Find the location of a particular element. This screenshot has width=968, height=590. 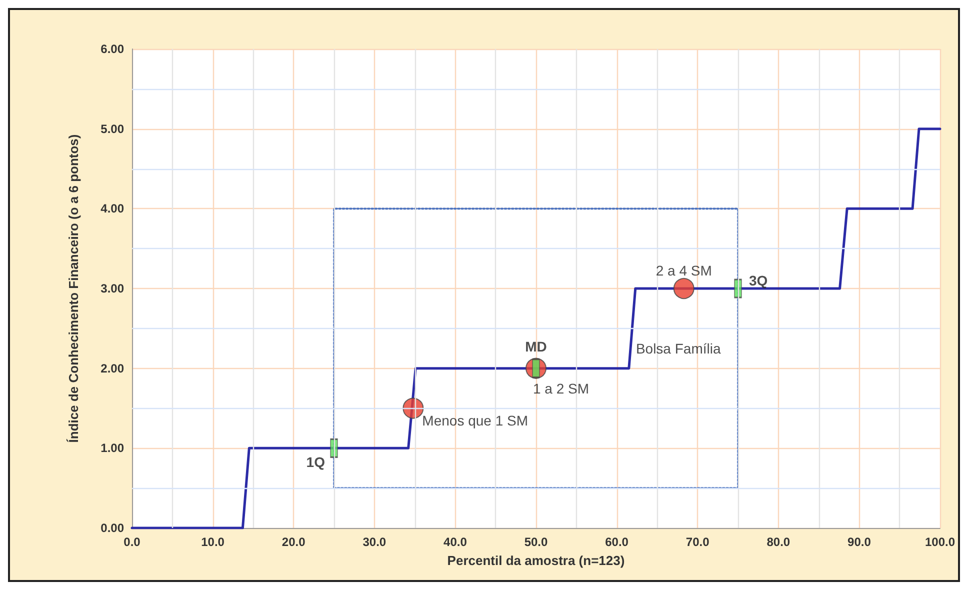

x-tick-label: 30.0 is located at coordinates (374, 542).